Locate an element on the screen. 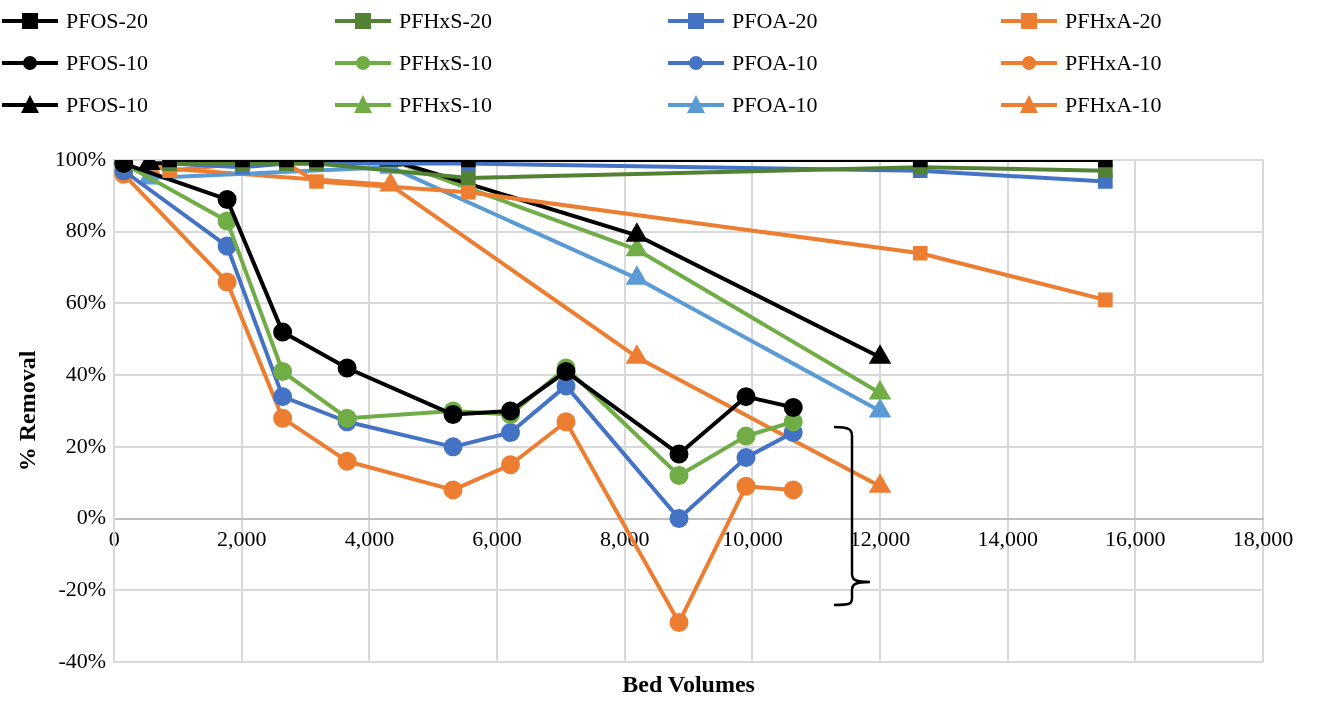  y-tick-label: 40% is located at coordinates (86, 373).